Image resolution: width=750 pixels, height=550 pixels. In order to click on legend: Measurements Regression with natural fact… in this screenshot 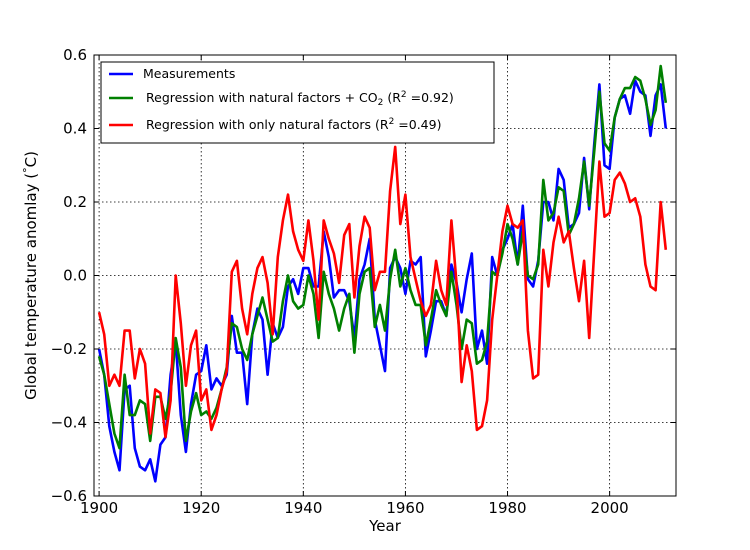, I will do `click(297, 102)`.